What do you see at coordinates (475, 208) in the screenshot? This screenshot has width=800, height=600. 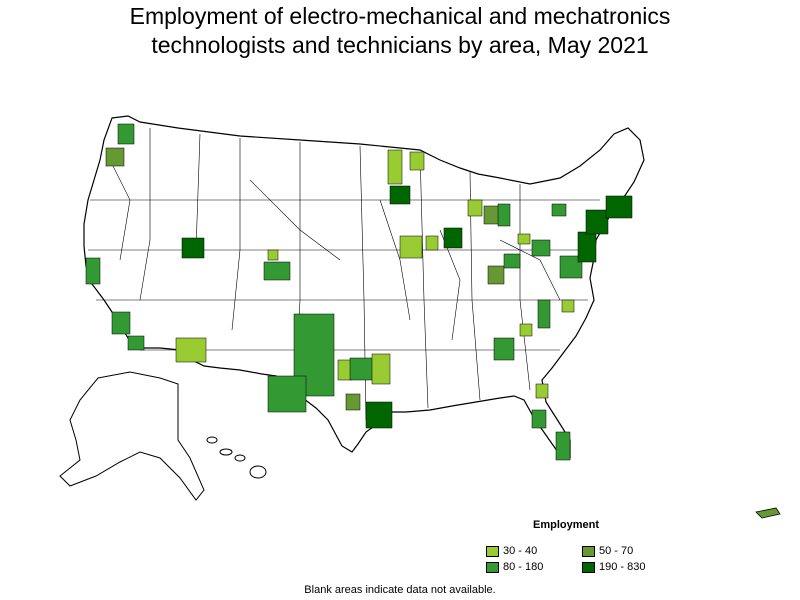 I see `area-michigan-west` at bounding box center [475, 208].